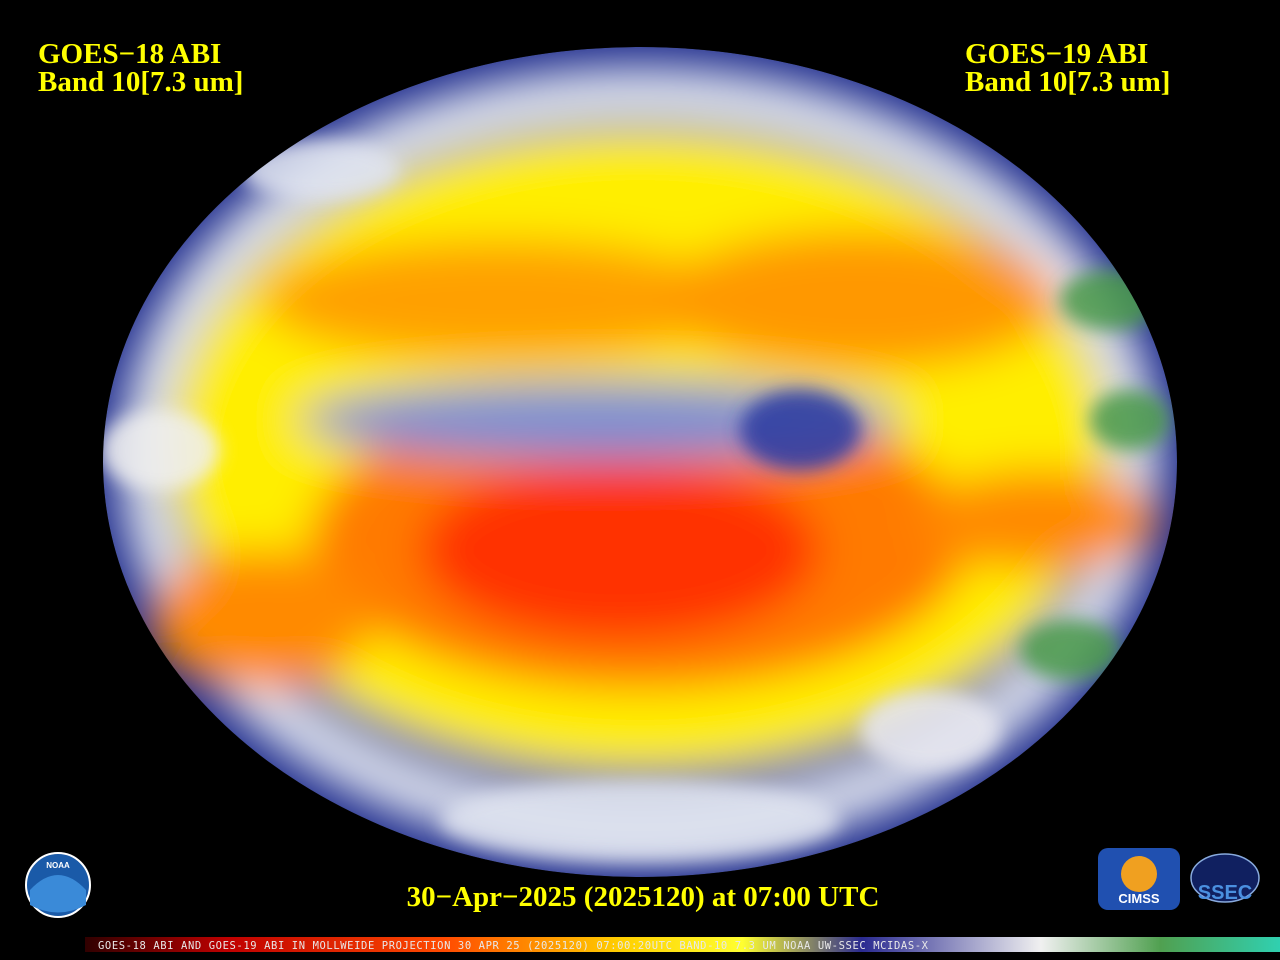 The image size is (1280, 960). Describe the element at coordinates (58, 885) in the screenshot. I see `noaa-logo: NOAA` at that location.